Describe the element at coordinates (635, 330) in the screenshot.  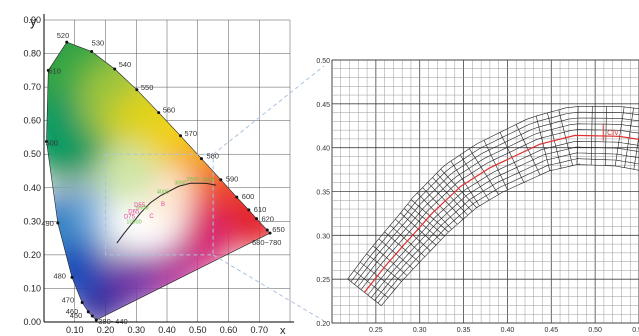
I see `right-x-tick-label: 0.55` at that location.